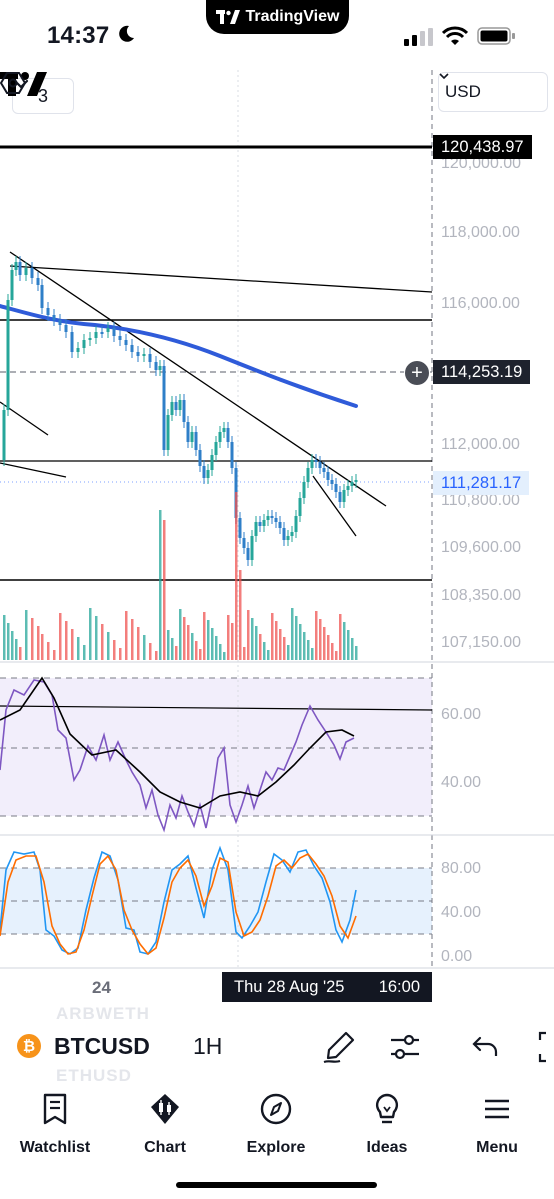 This screenshot has height=1199, width=554. What do you see at coordinates (178, 904) in the screenshot?
I see `stoch-d-line` at bounding box center [178, 904].